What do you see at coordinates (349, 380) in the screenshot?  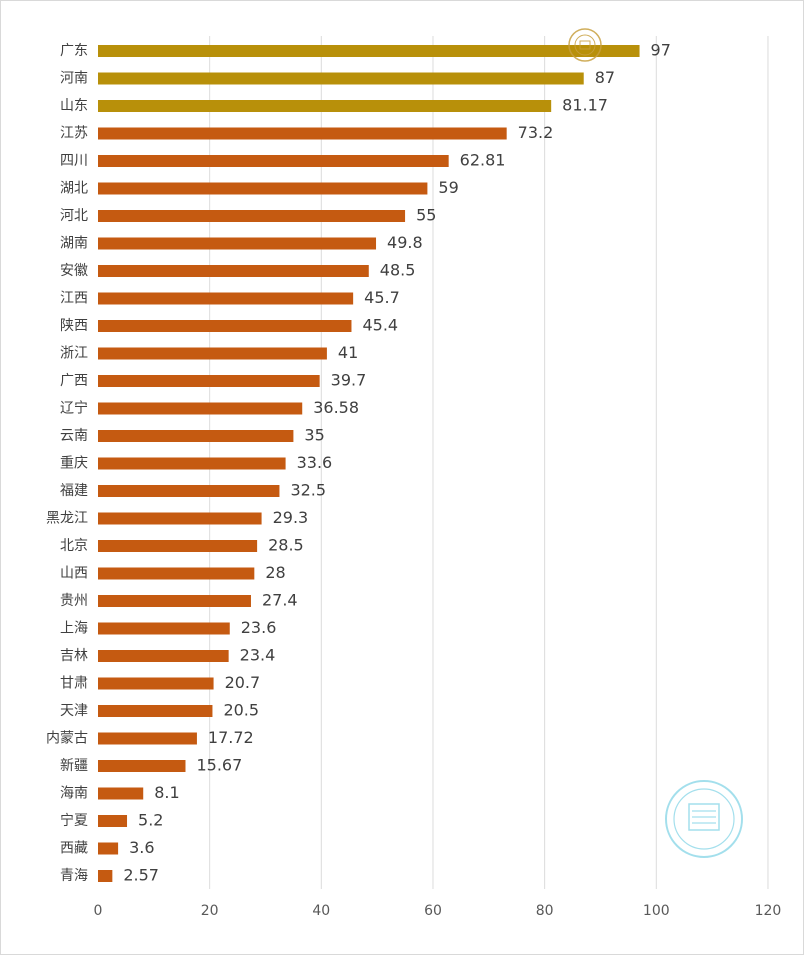 I see `value-label: 39.7` at bounding box center [349, 380].